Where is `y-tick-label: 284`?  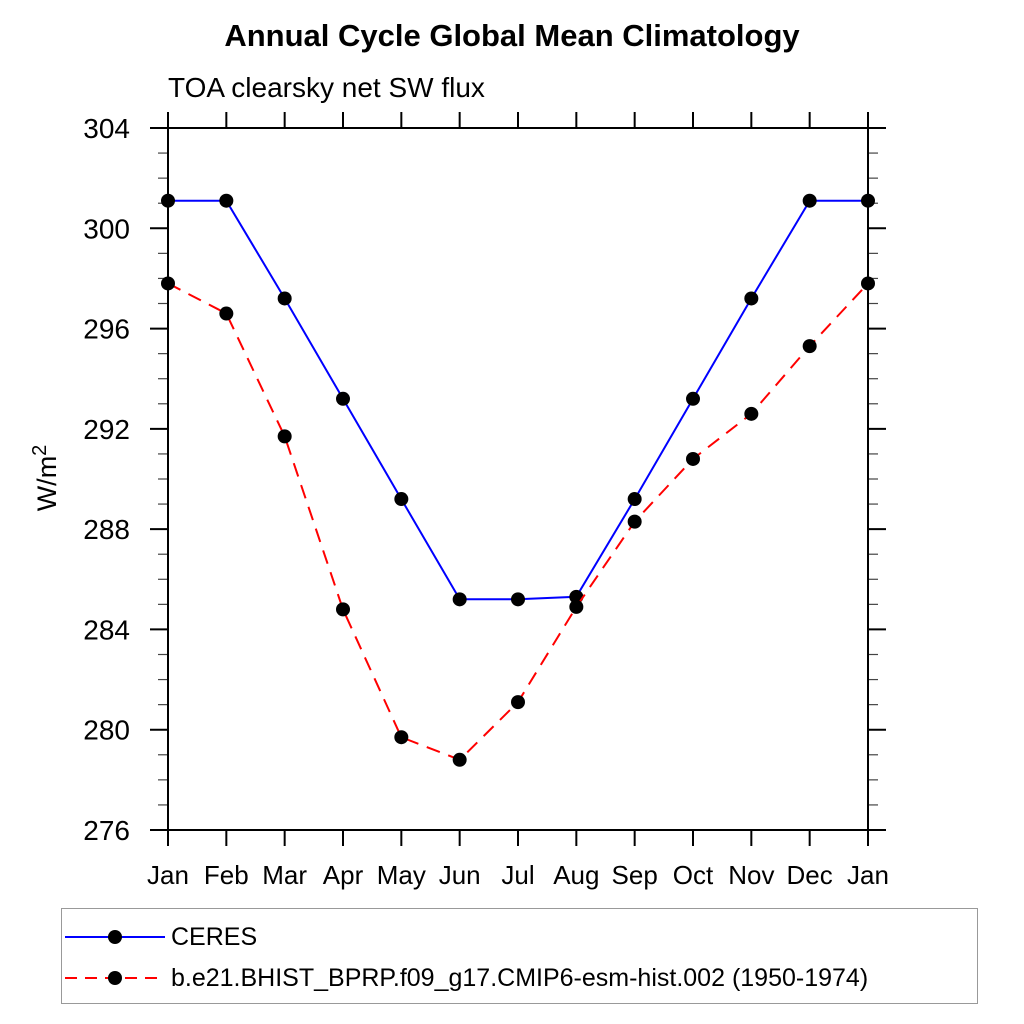
y-tick-label: 284 is located at coordinates (106, 629).